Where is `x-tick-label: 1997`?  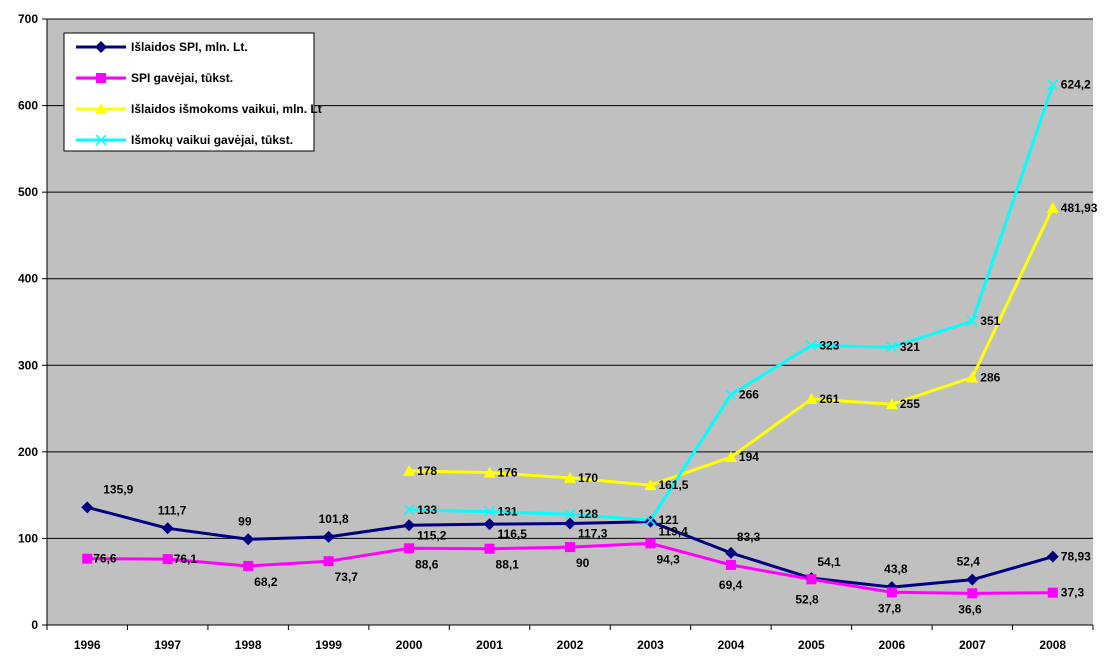 x-tick-label: 1997 is located at coordinates (167, 645).